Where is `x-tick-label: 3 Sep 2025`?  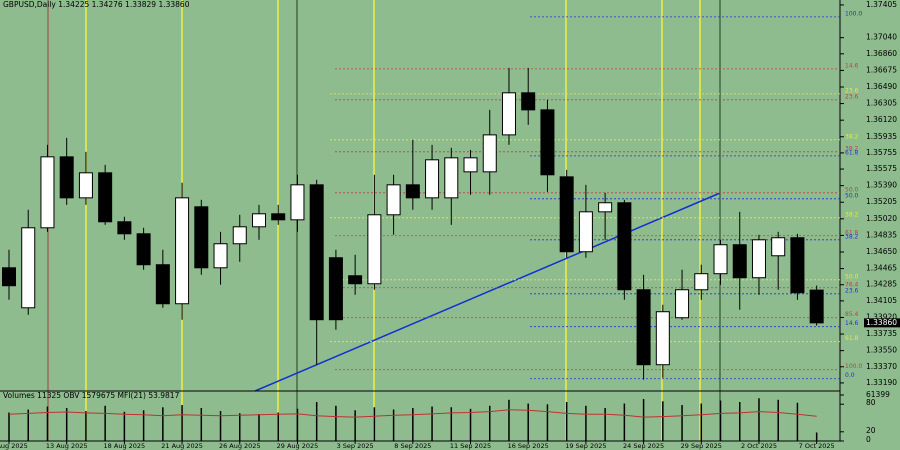
x-tick-label: 3 Sep 2025 is located at coordinates (355, 446).